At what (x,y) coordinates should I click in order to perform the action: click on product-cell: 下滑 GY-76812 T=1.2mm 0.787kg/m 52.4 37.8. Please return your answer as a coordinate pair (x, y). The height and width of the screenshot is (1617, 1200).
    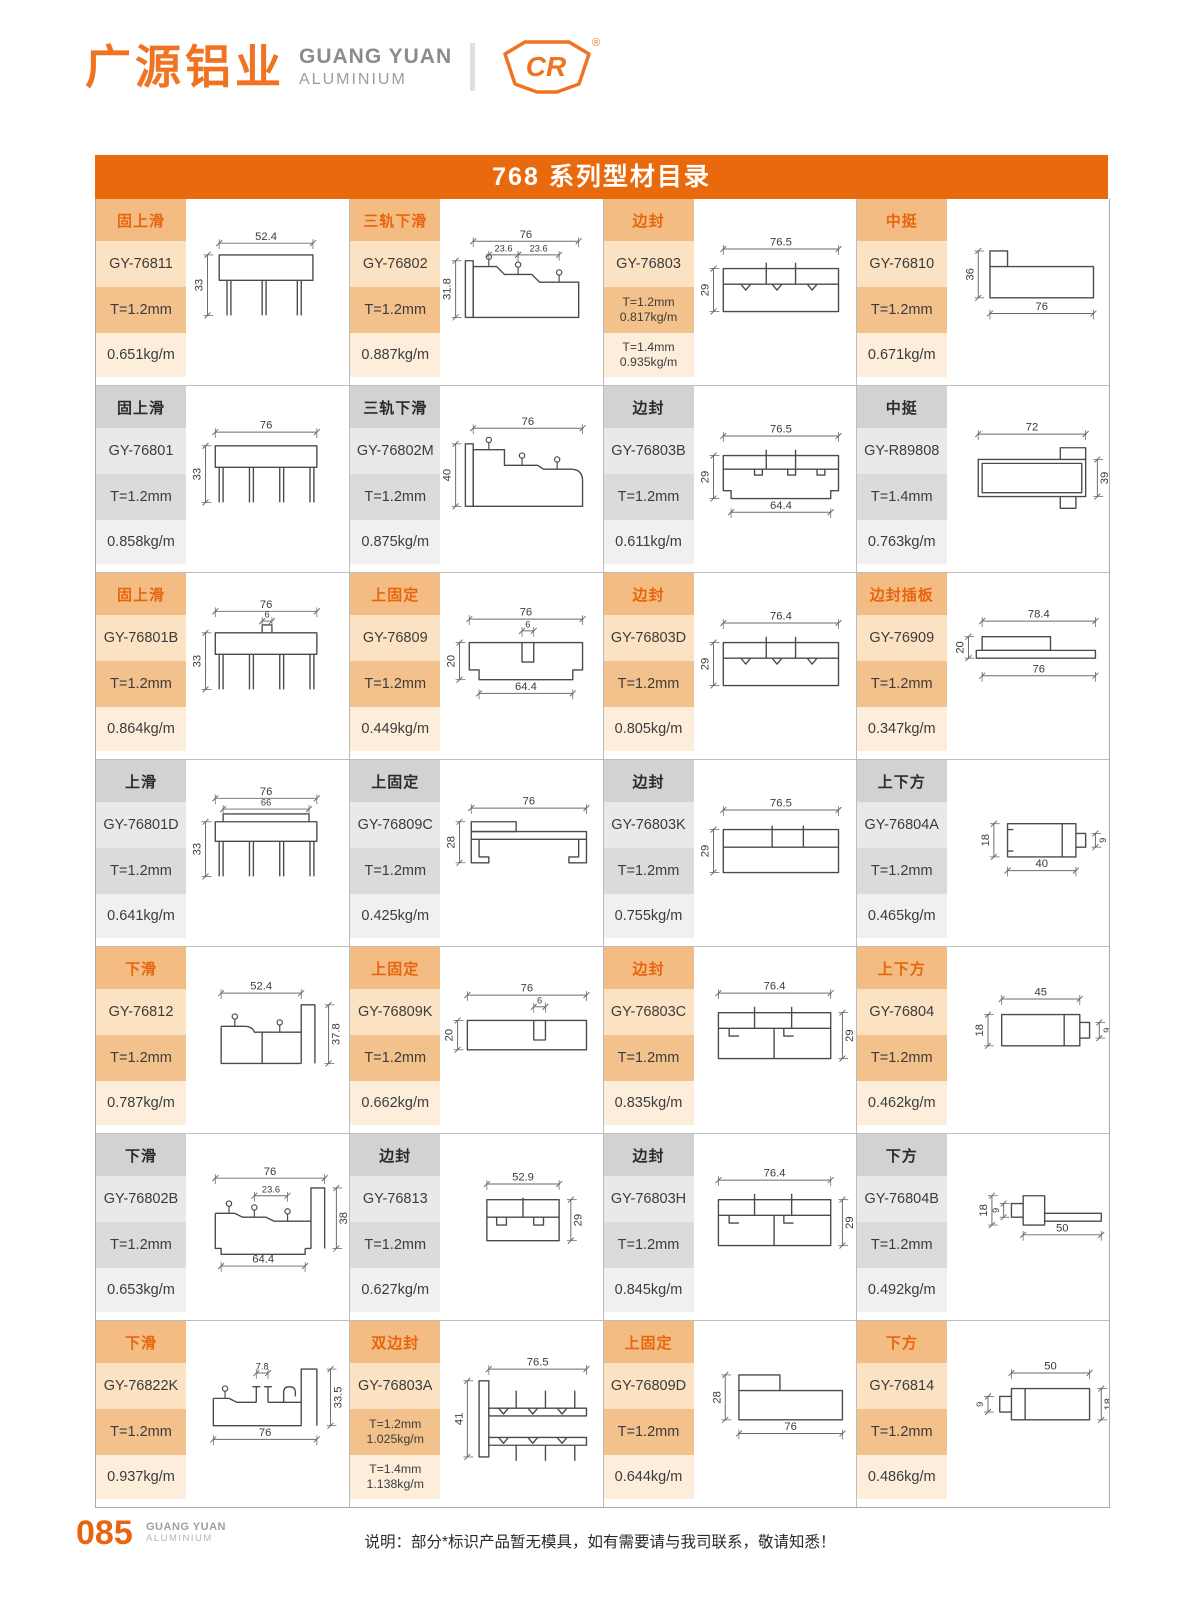
    Looking at the image, I should click on (222, 1040).